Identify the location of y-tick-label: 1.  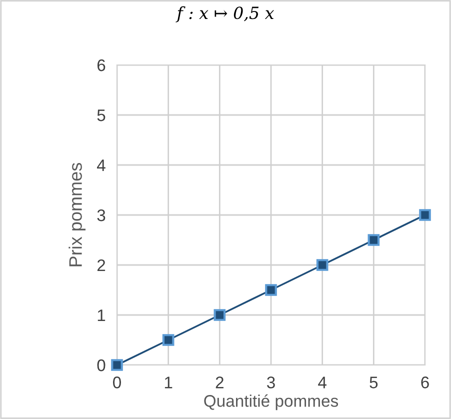
(102, 316).